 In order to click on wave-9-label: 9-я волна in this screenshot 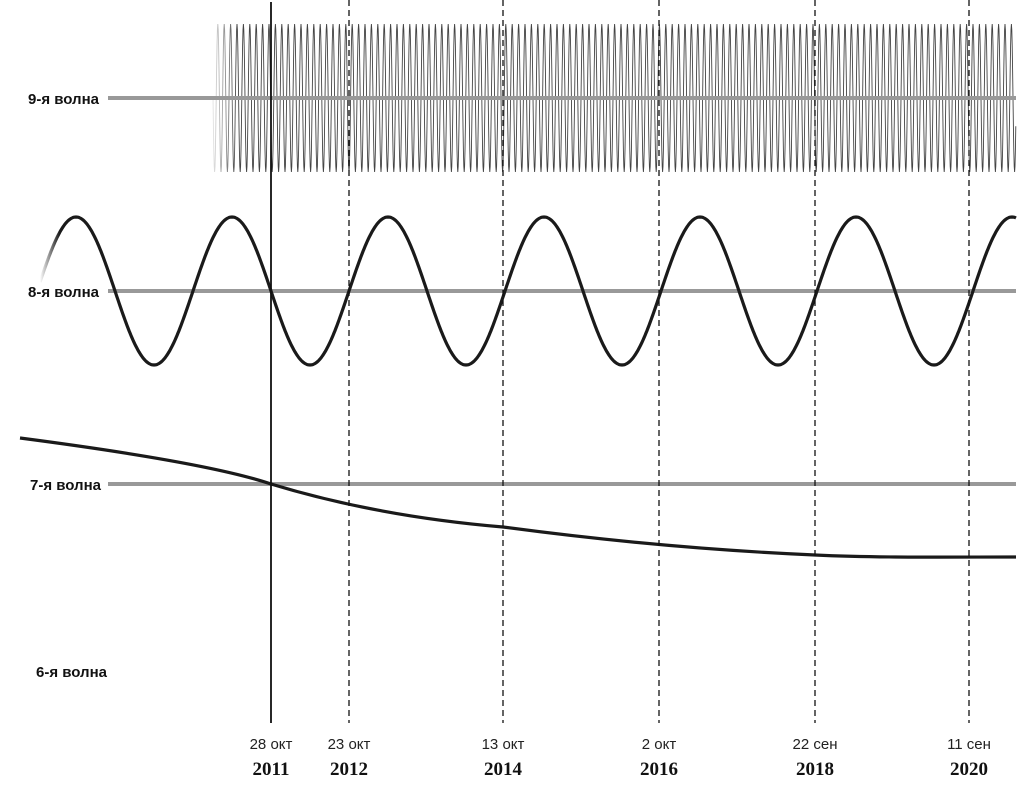, I will do `click(64, 99)`.